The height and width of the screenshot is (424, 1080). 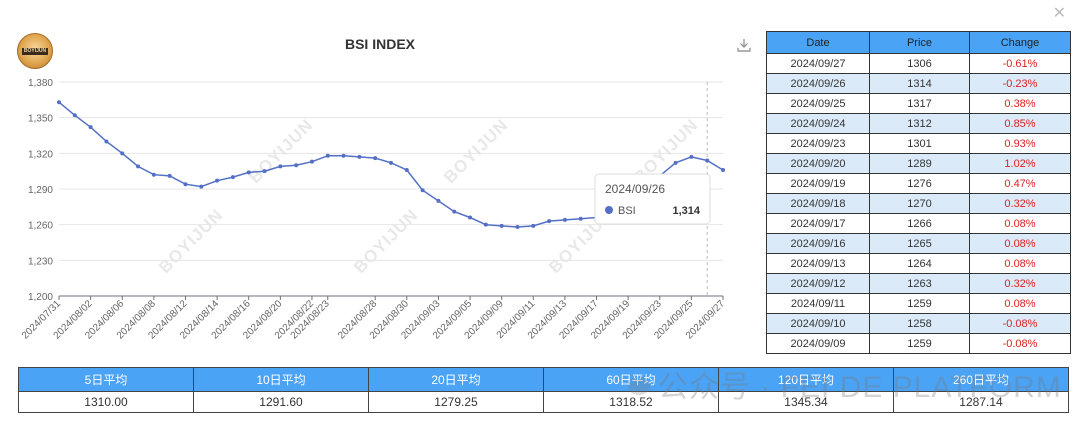 I want to click on download-icon, so click(x=744, y=45).